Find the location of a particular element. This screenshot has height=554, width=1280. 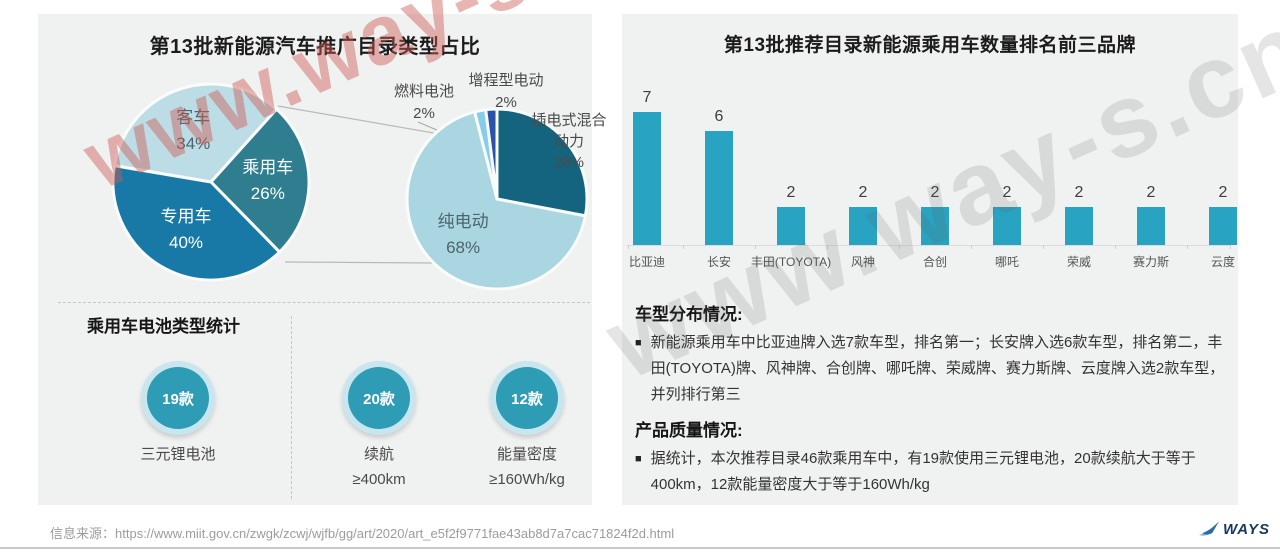

brand-name: WAYS is located at coordinates (1246, 529).